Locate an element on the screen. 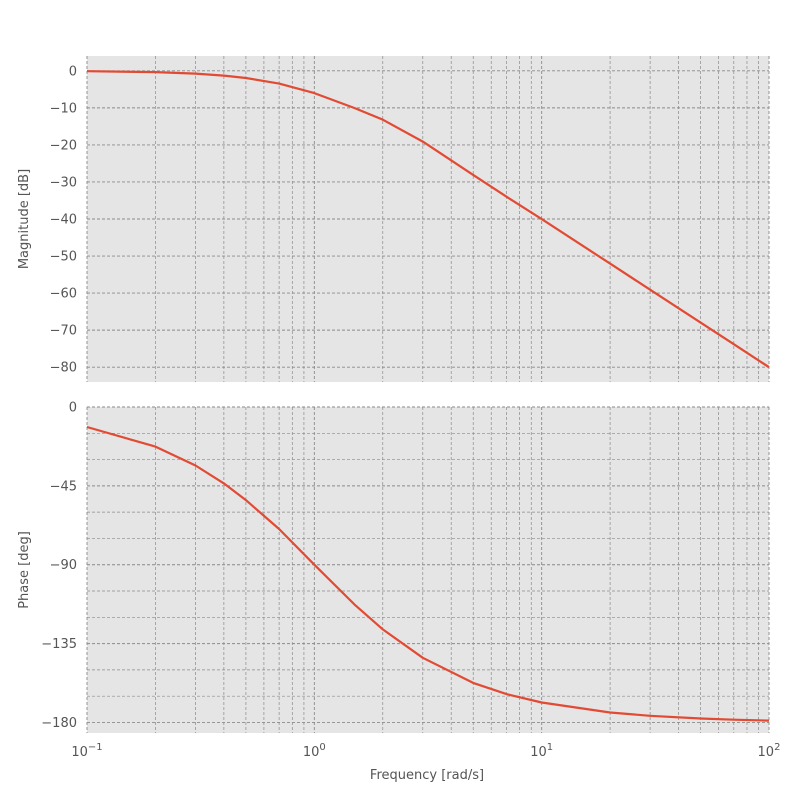 The image size is (800, 805). frequency-xtick-label: 10² is located at coordinates (769, 751).